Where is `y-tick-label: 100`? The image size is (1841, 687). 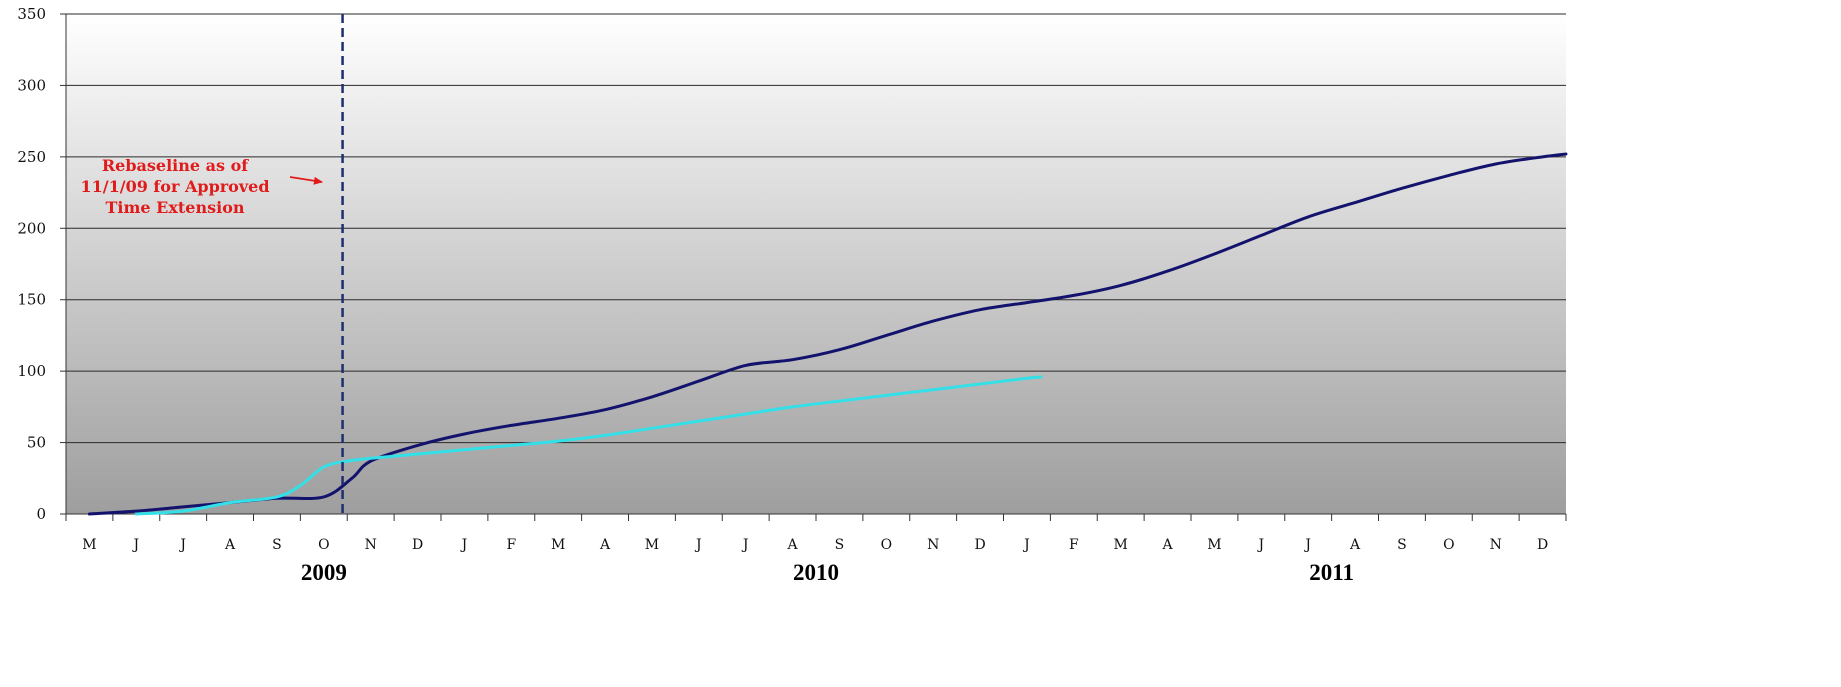
y-tick-label: 100 is located at coordinates (31, 371).